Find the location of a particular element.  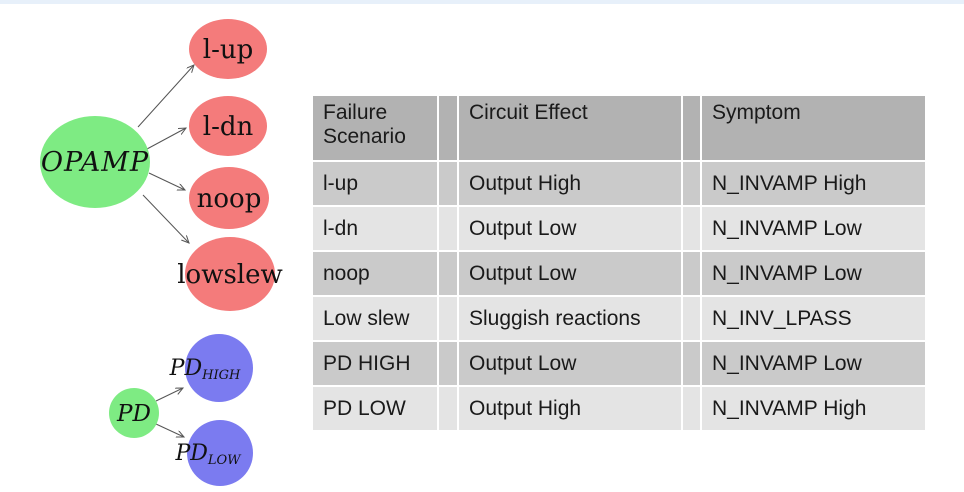

arrow-opamp-lowslew is located at coordinates (165, 218).